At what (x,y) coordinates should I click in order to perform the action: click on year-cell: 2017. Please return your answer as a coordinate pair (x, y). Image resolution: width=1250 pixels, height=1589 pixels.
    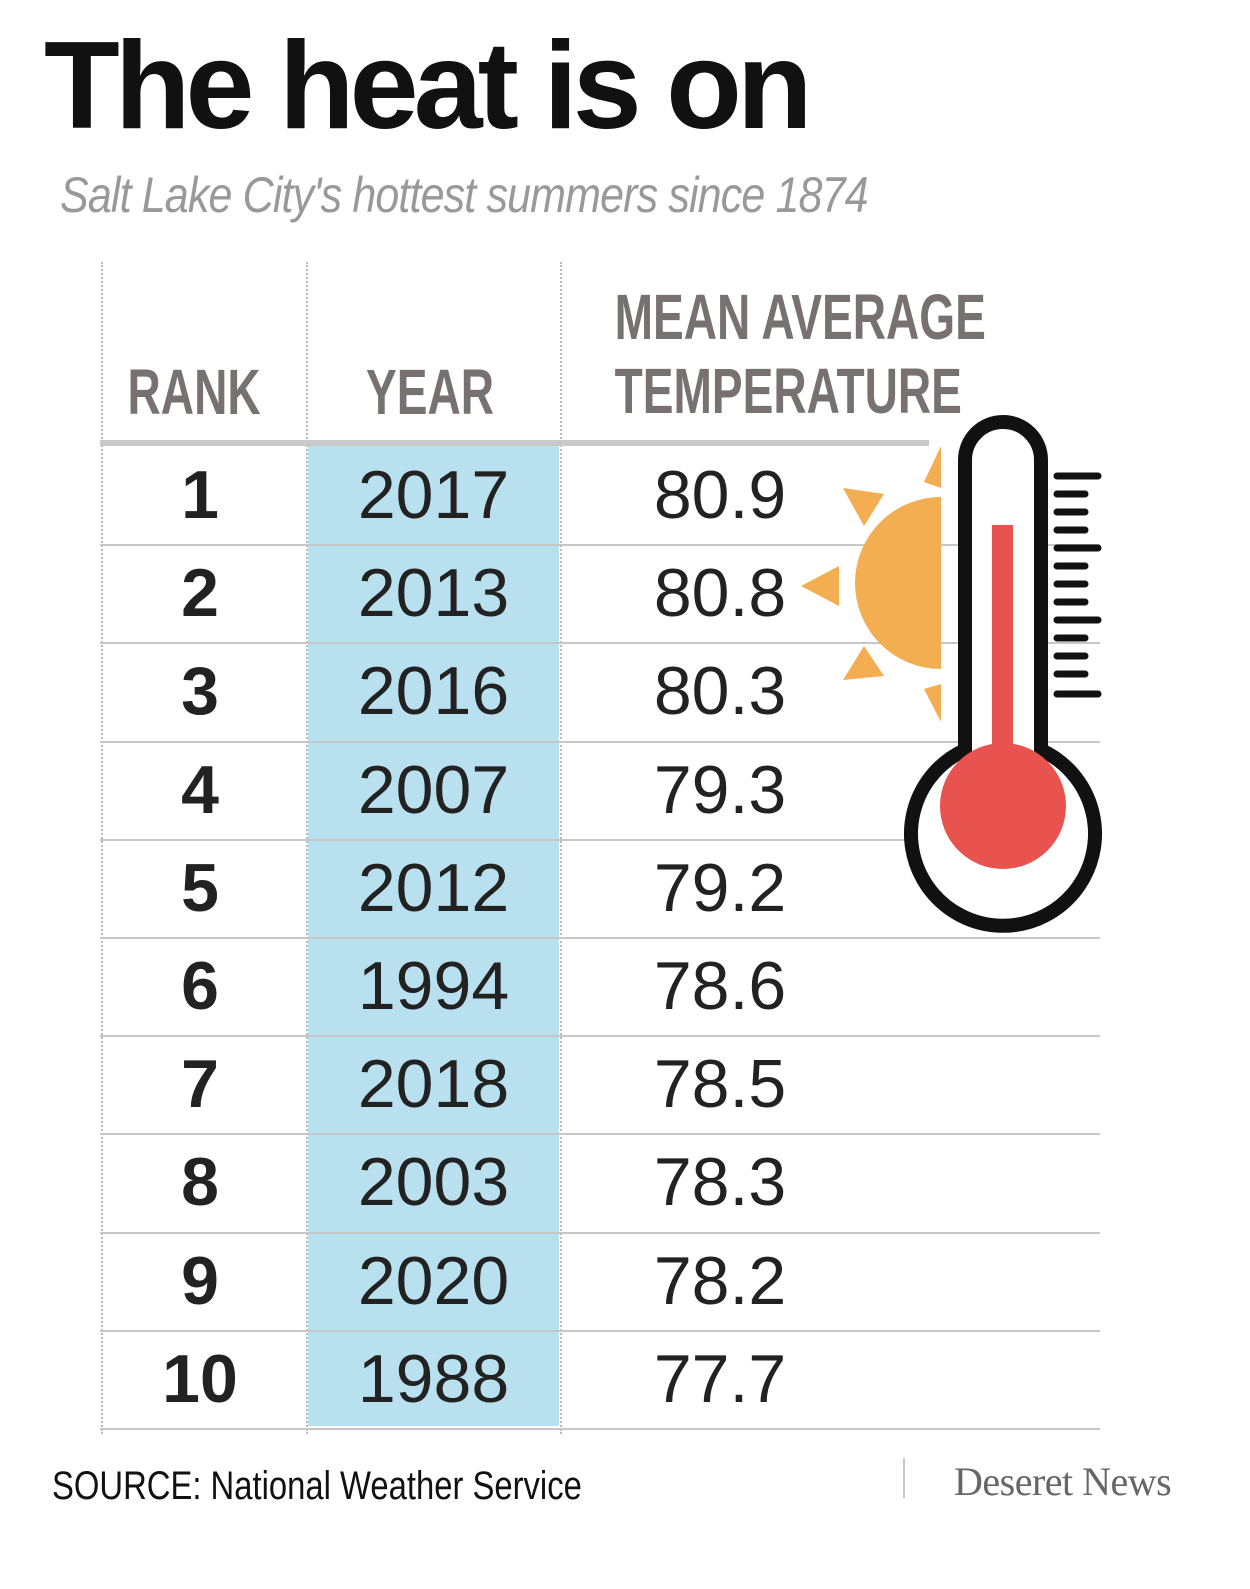
    Looking at the image, I should click on (433, 495).